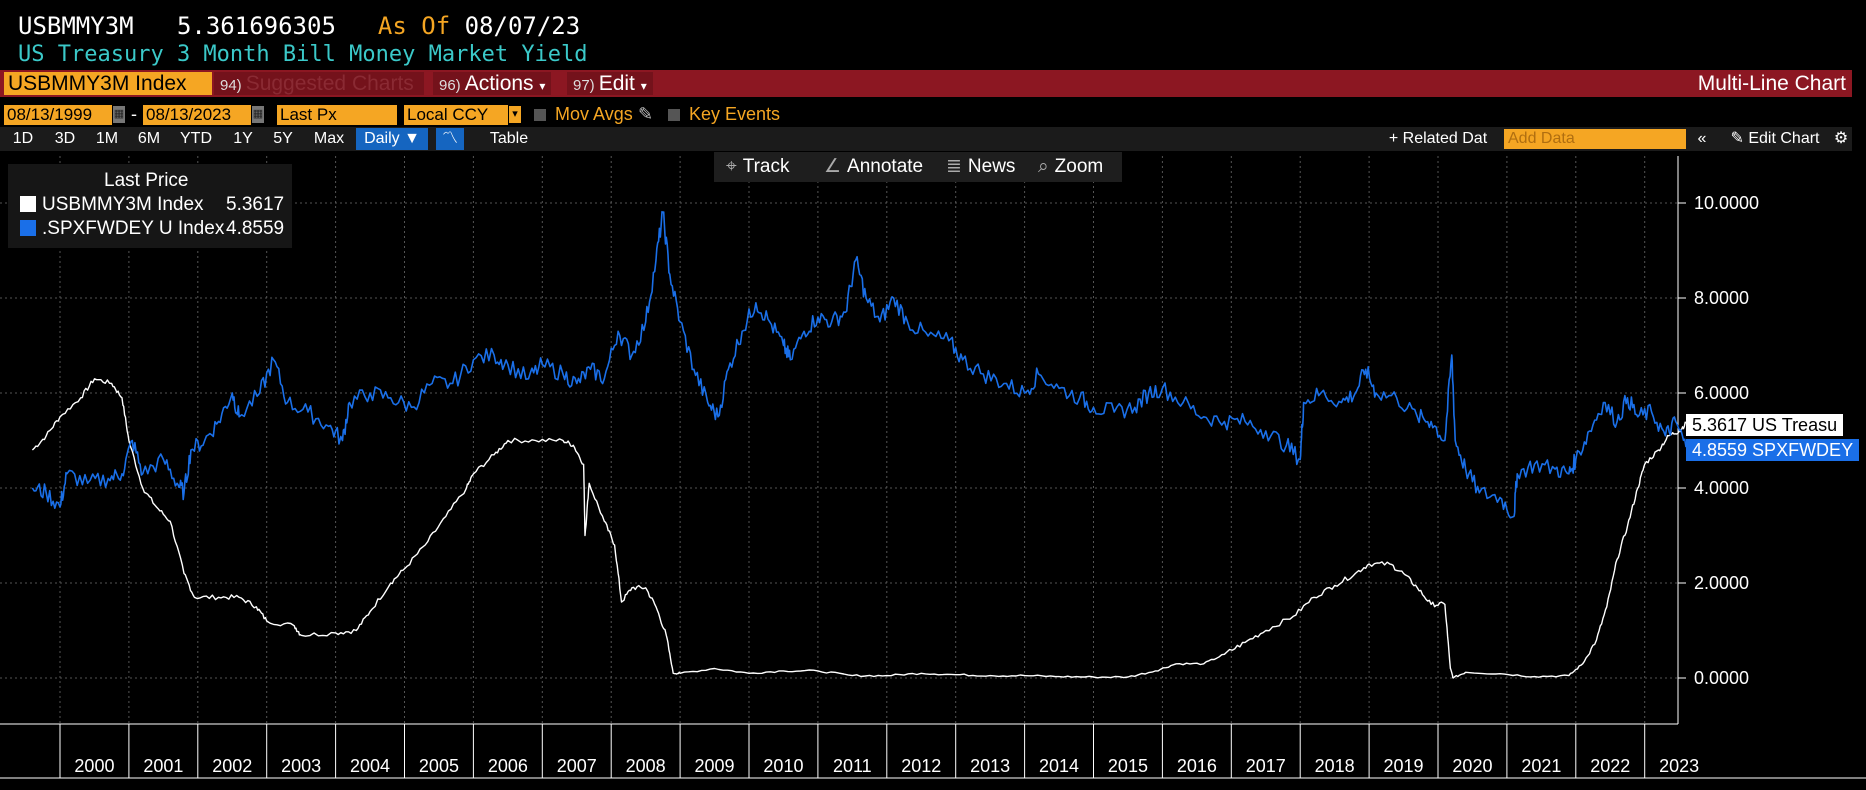 This screenshot has width=1866, height=790. I want to click on end-date-field: 08/13/2023, so click(197, 115).